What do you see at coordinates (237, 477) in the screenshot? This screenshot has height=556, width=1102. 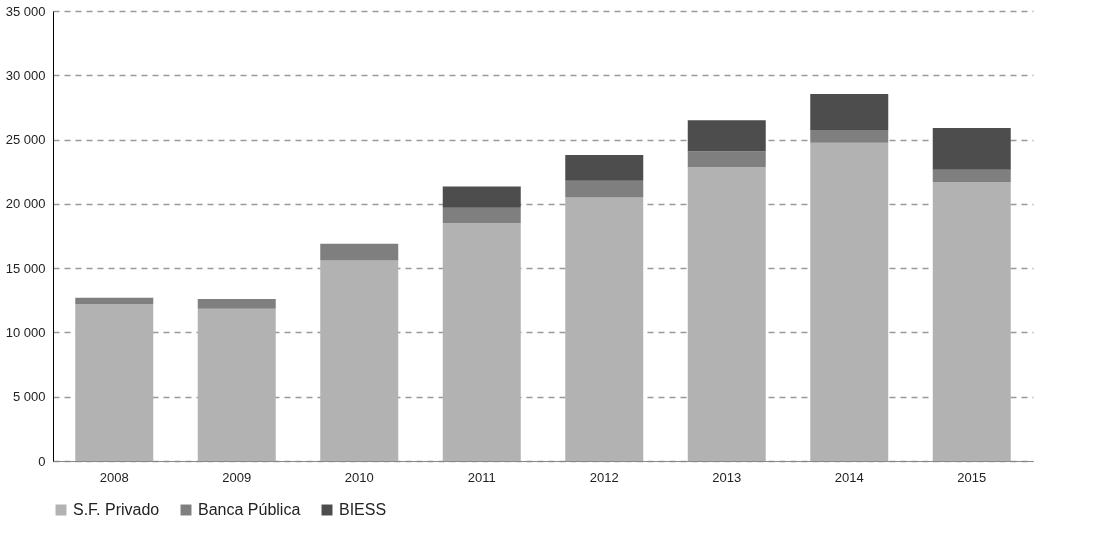 I see `x-tick-label: 2009` at bounding box center [237, 477].